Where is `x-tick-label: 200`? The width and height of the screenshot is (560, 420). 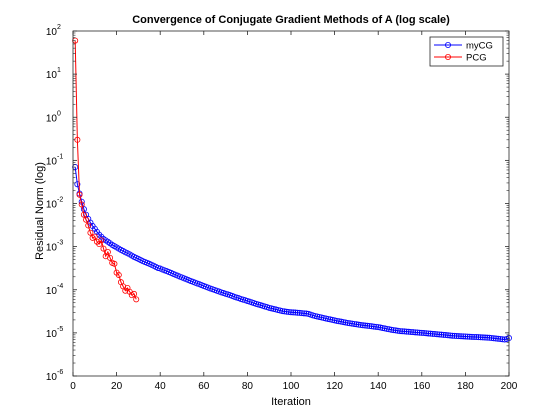 x-tick-label: 200 is located at coordinates (509, 386).